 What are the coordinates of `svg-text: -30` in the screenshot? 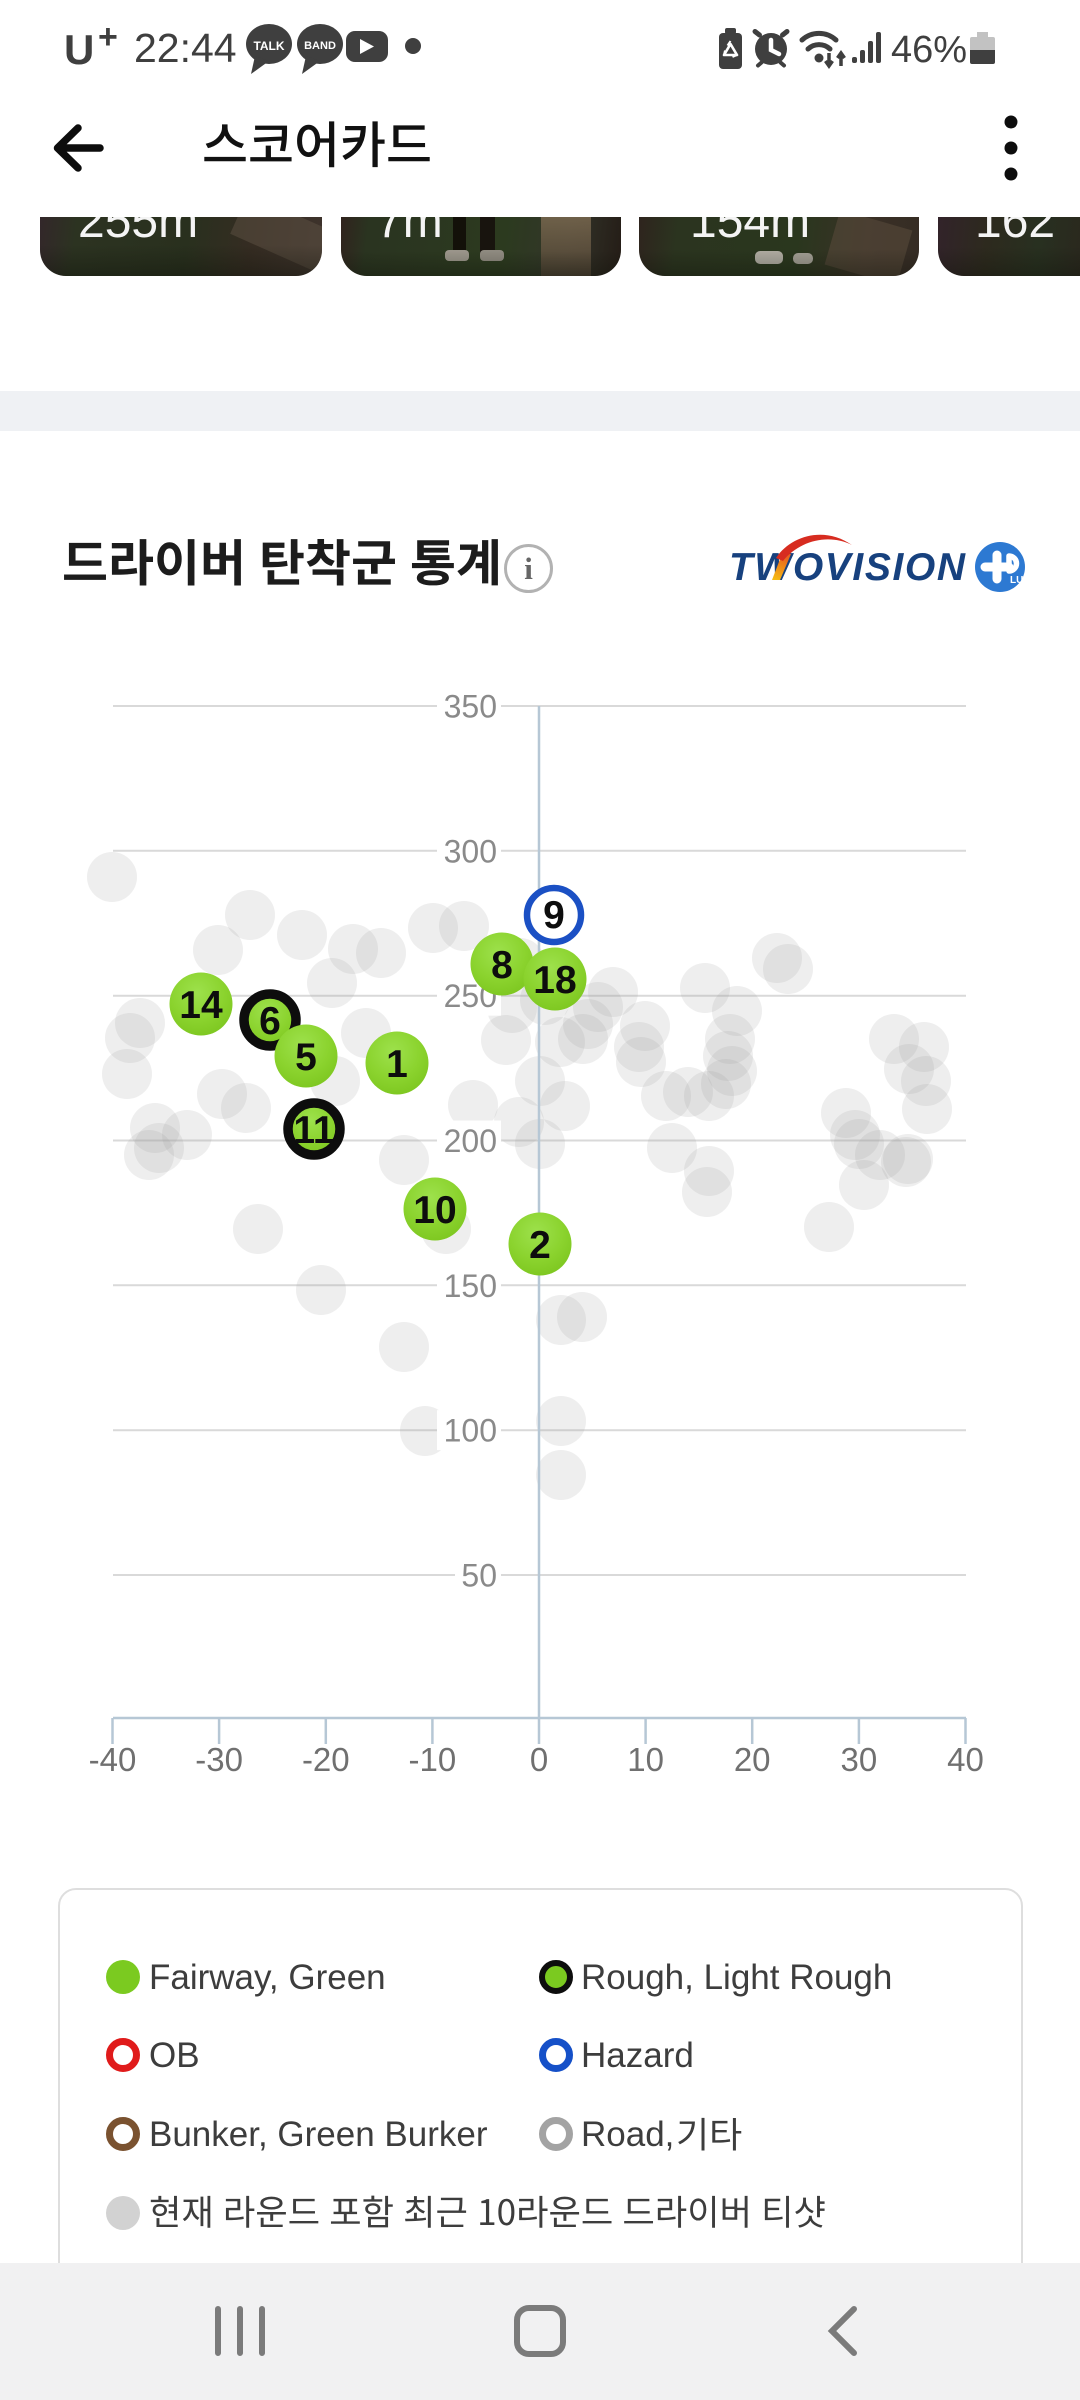 It's located at (219, 1759).